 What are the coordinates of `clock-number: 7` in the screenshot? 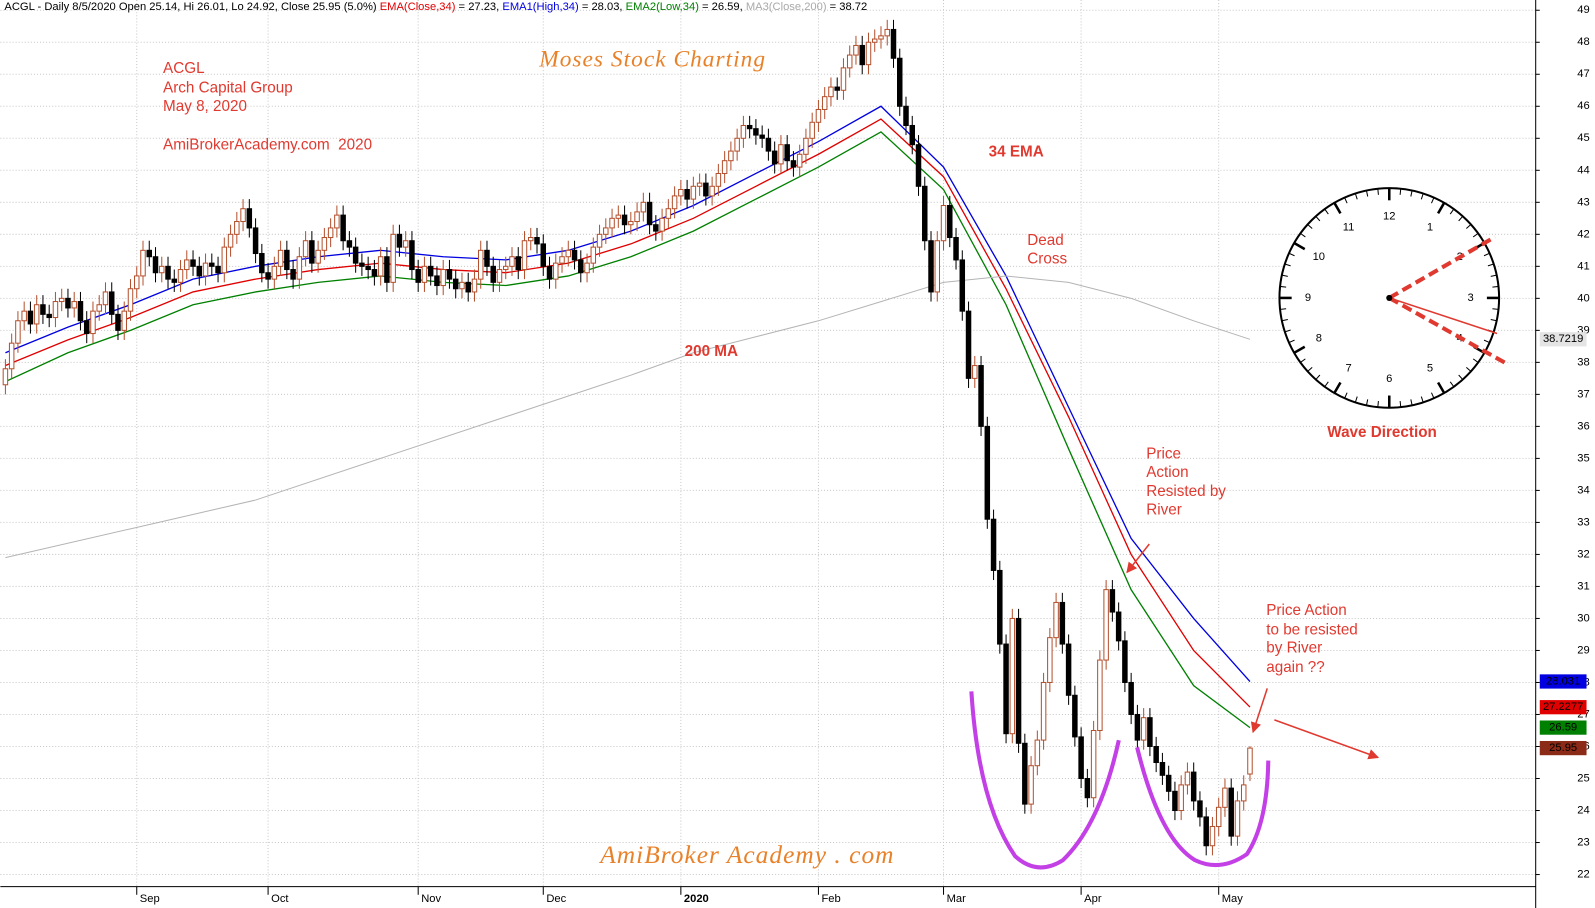 It's located at (1348, 368).